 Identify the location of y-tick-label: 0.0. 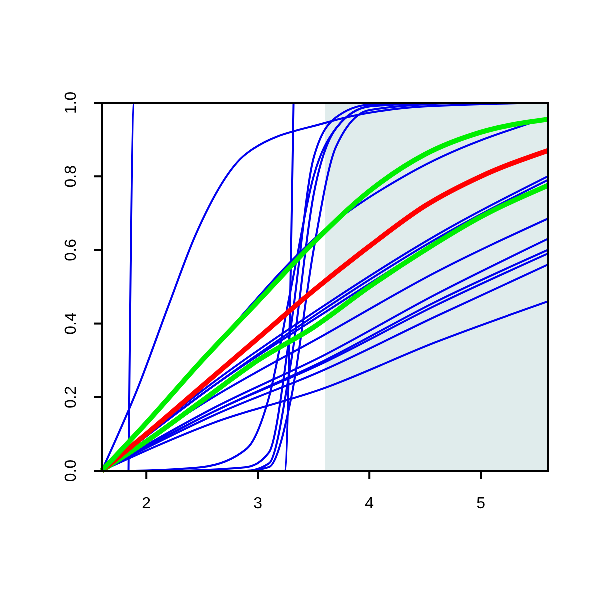
(71, 471).